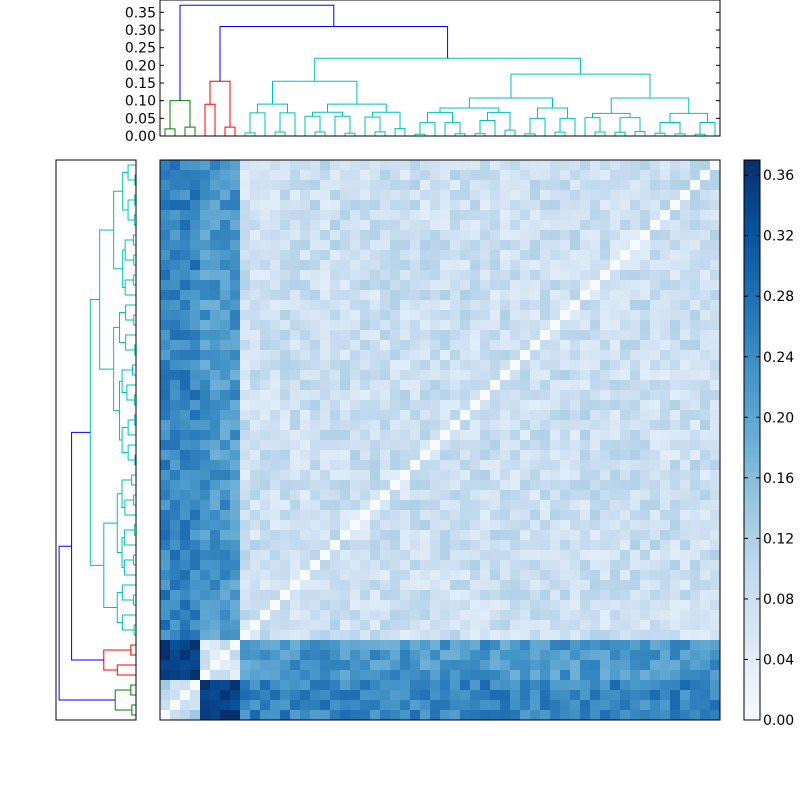 This screenshot has height=800, width=800. What do you see at coordinates (140, 84) in the screenshot?
I see `top-dendrogram-tick-label: 0.15` at bounding box center [140, 84].